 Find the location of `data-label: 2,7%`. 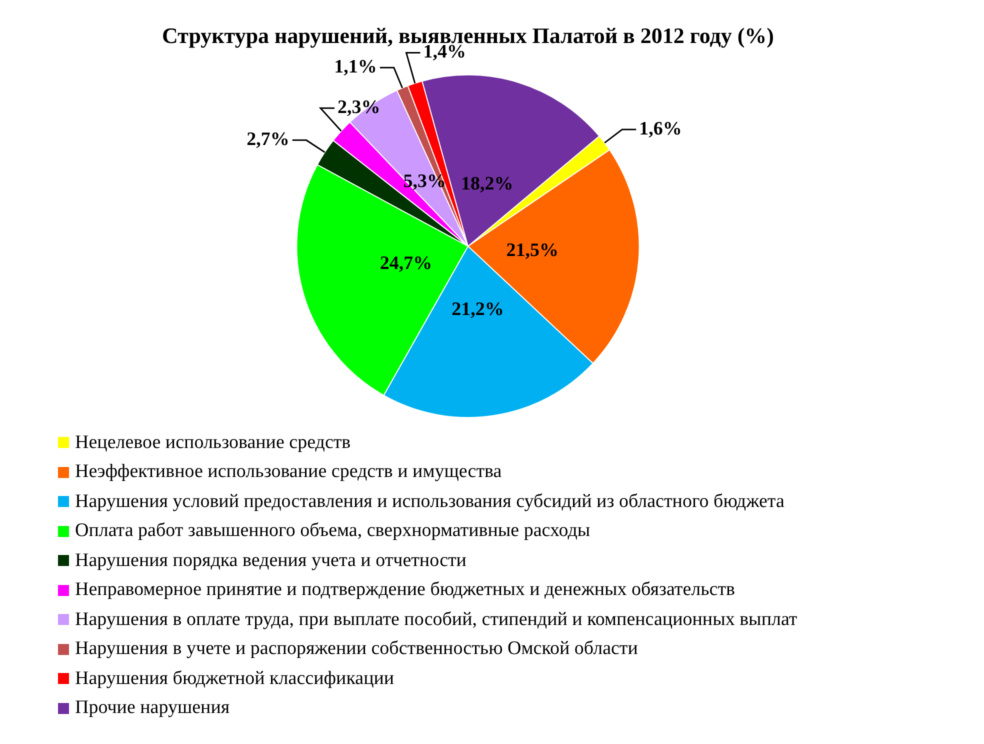

data-label: 2,7% is located at coordinates (268, 139).